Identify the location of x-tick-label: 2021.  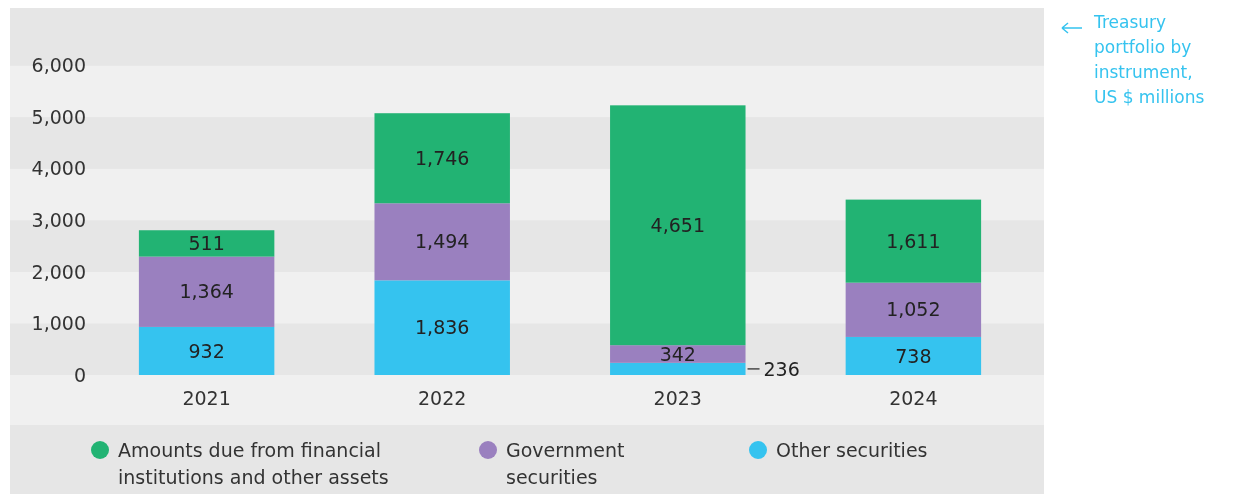
(206, 397).